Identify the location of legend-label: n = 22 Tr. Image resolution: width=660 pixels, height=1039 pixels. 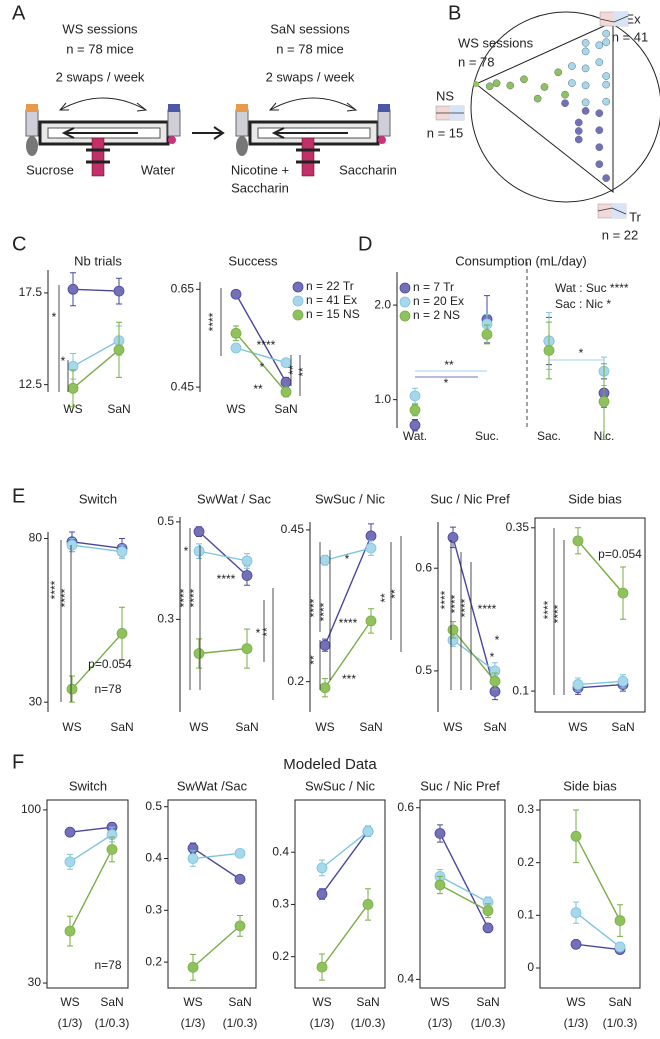
(330, 286).